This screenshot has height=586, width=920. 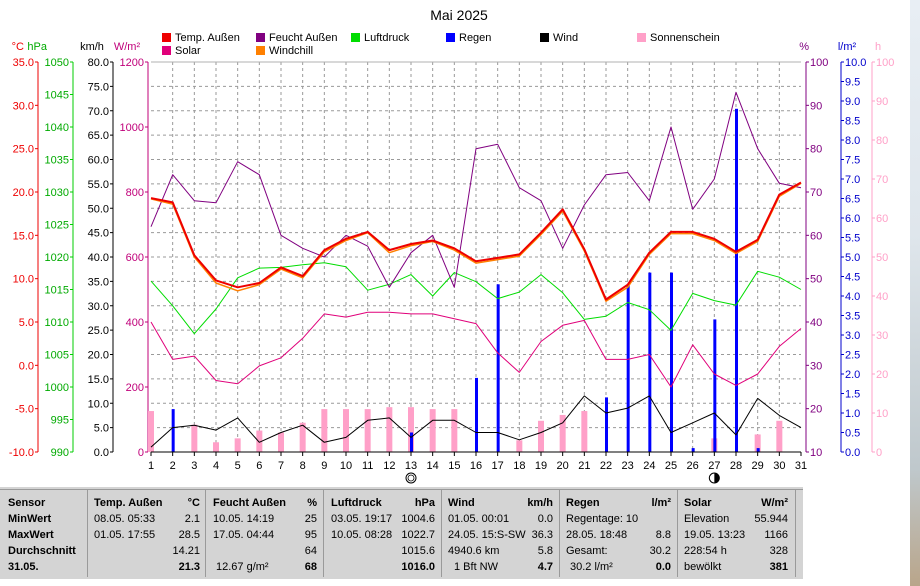 What do you see at coordinates (475, 38) in the screenshot?
I see `legend-label-regen: Regen` at bounding box center [475, 38].